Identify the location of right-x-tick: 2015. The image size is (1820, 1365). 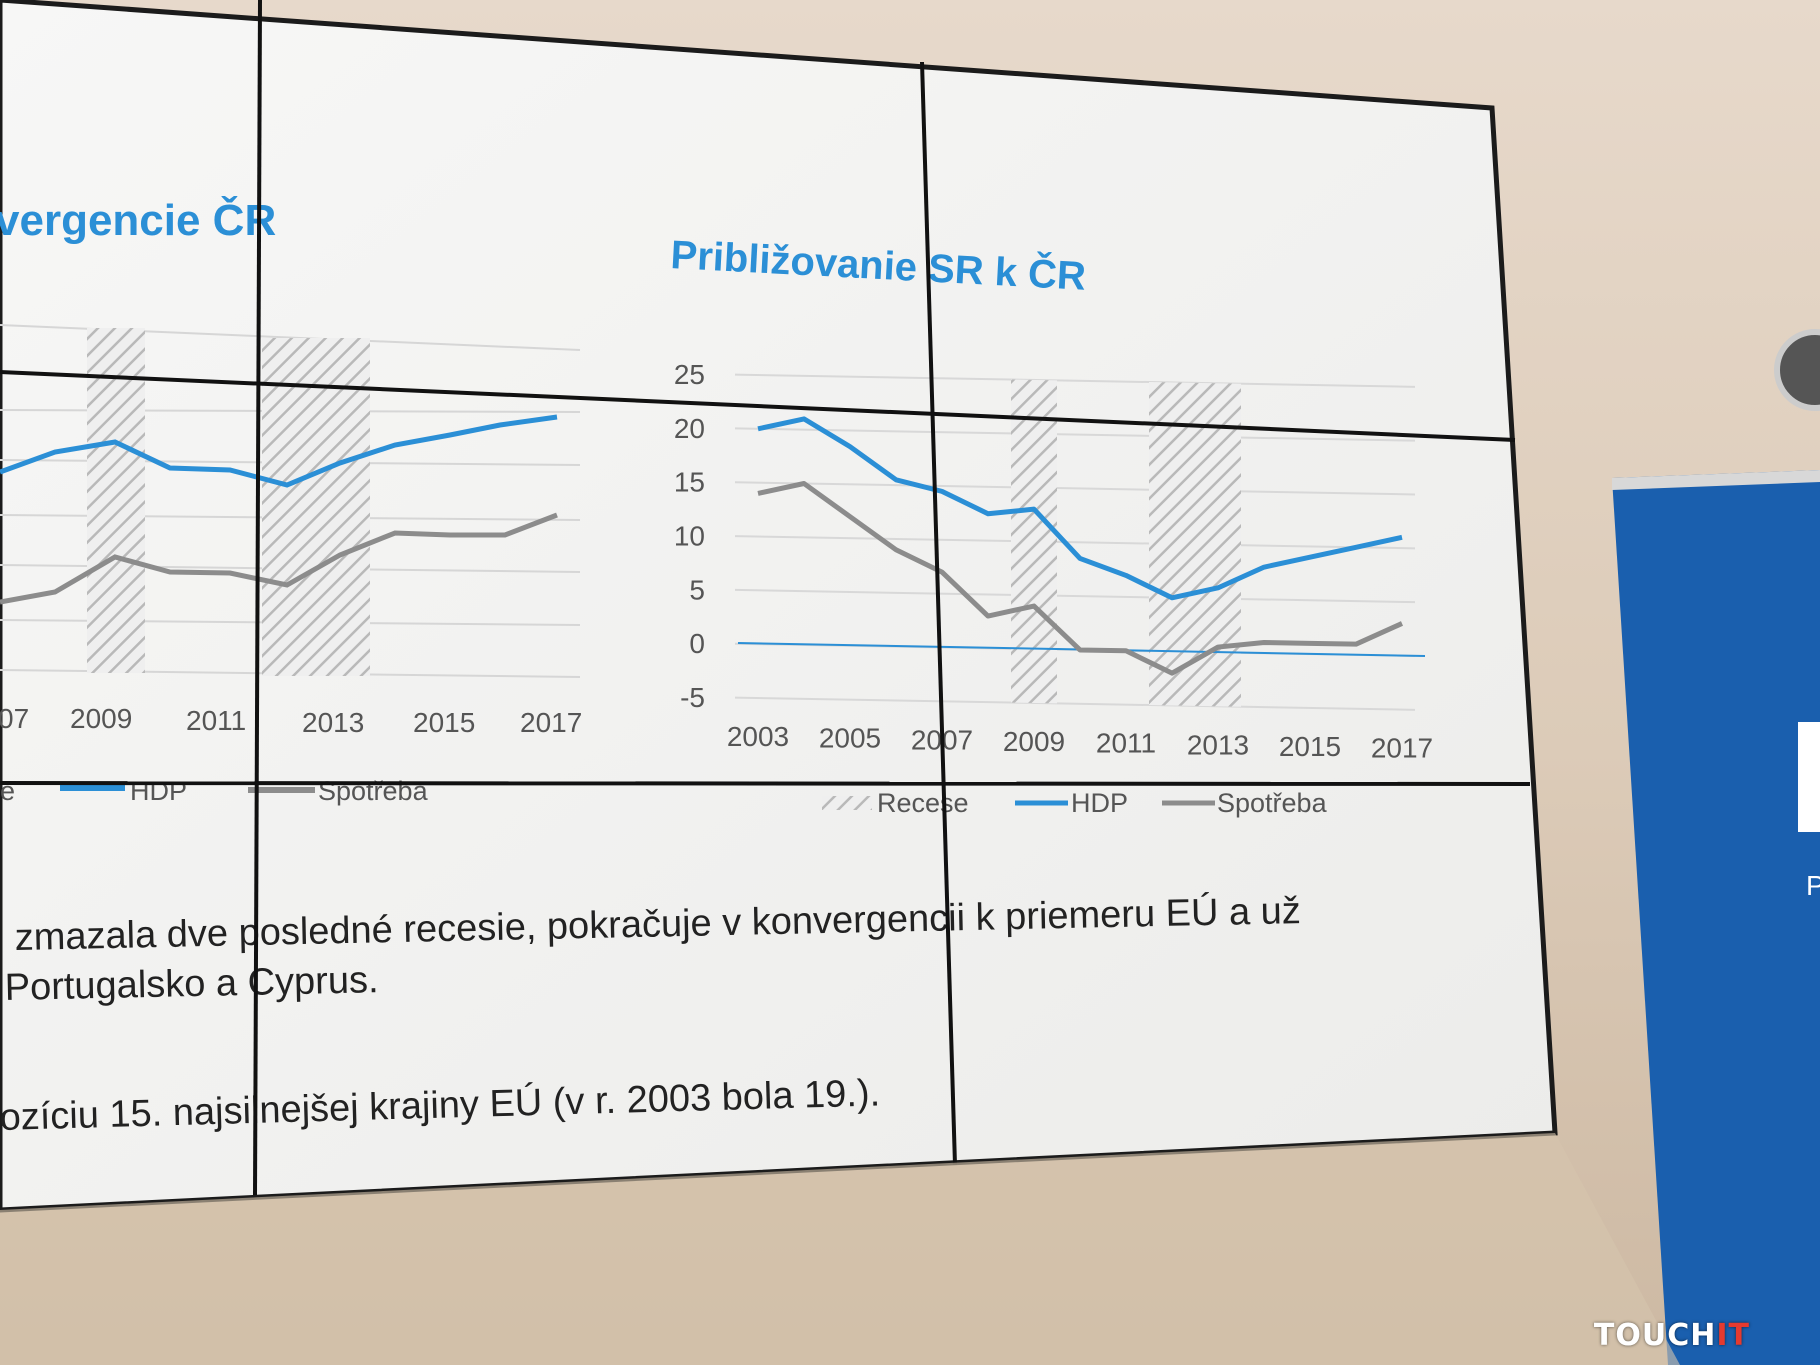
(1310, 746).